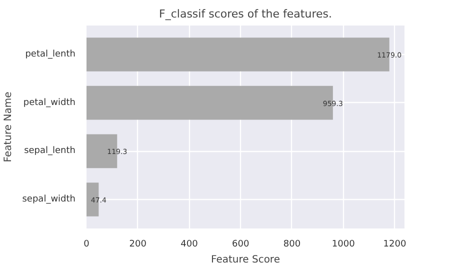  Describe the element at coordinates (344, 245) in the screenshot. I see `x-tick-label: 1000` at that location.